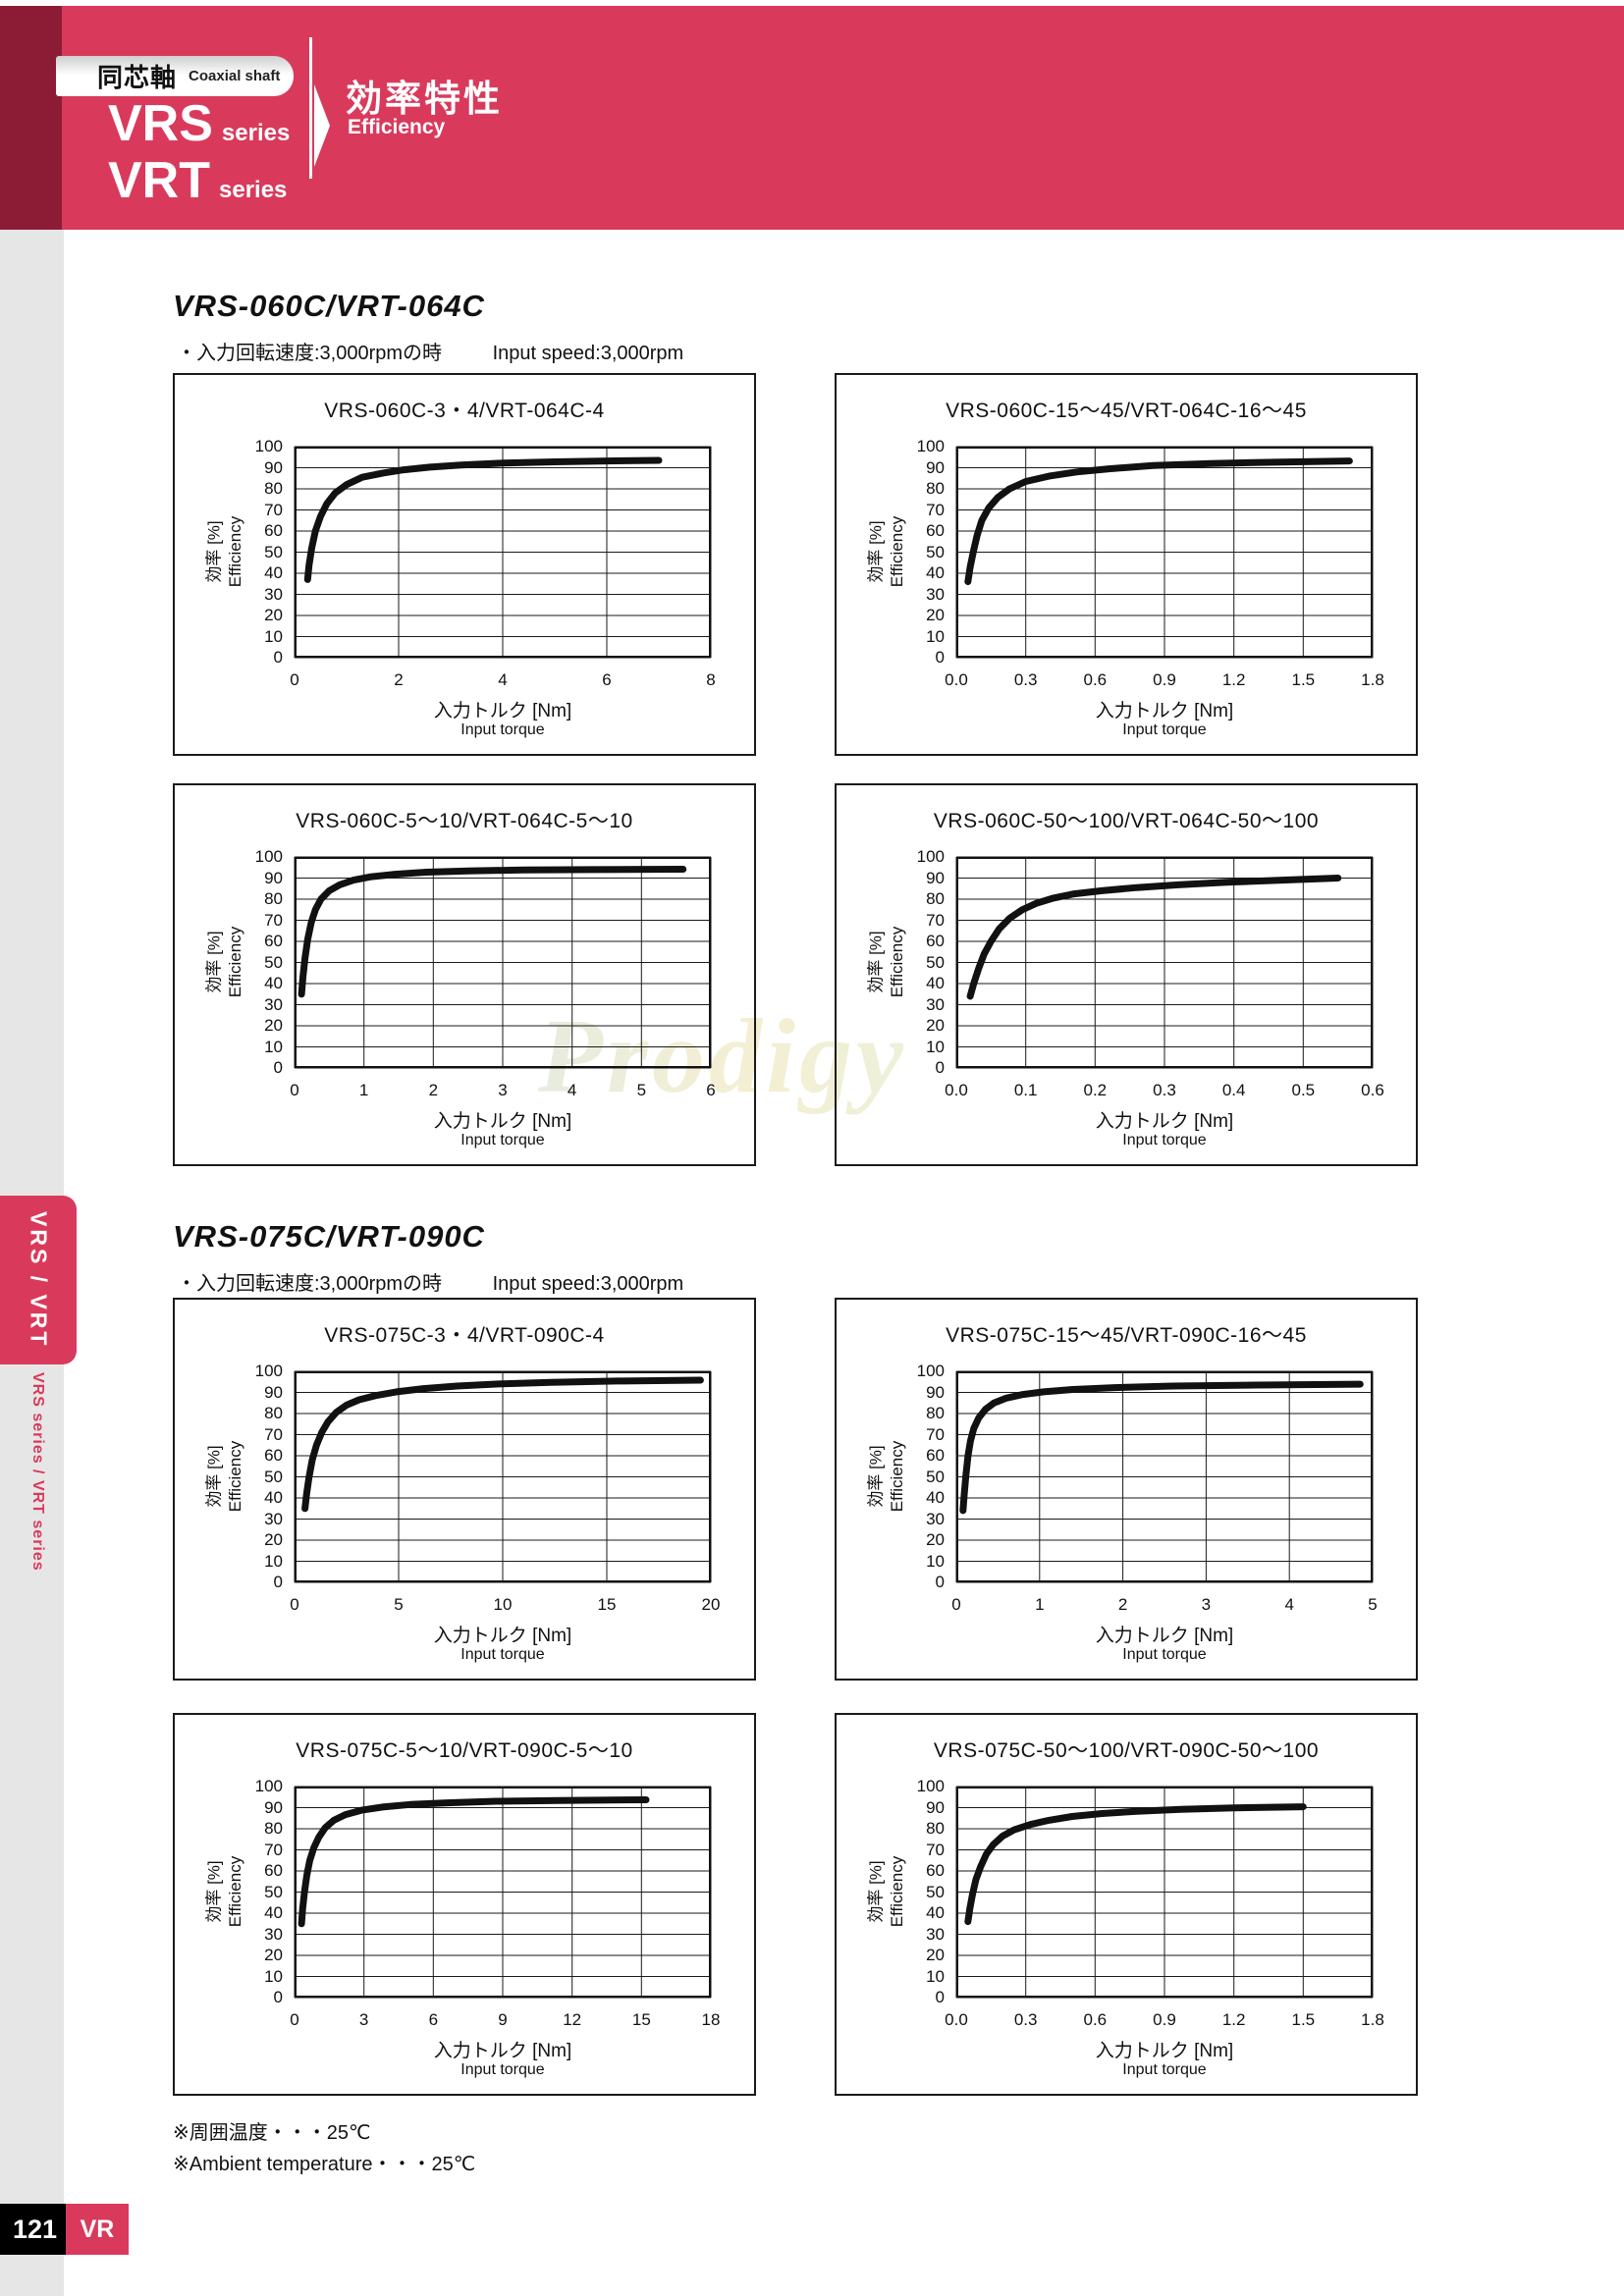 This screenshot has width=1624, height=2296. Describe the element at coordinates (503, 2020) in the screenshot. I see `x-tick-label: 9` at that location.